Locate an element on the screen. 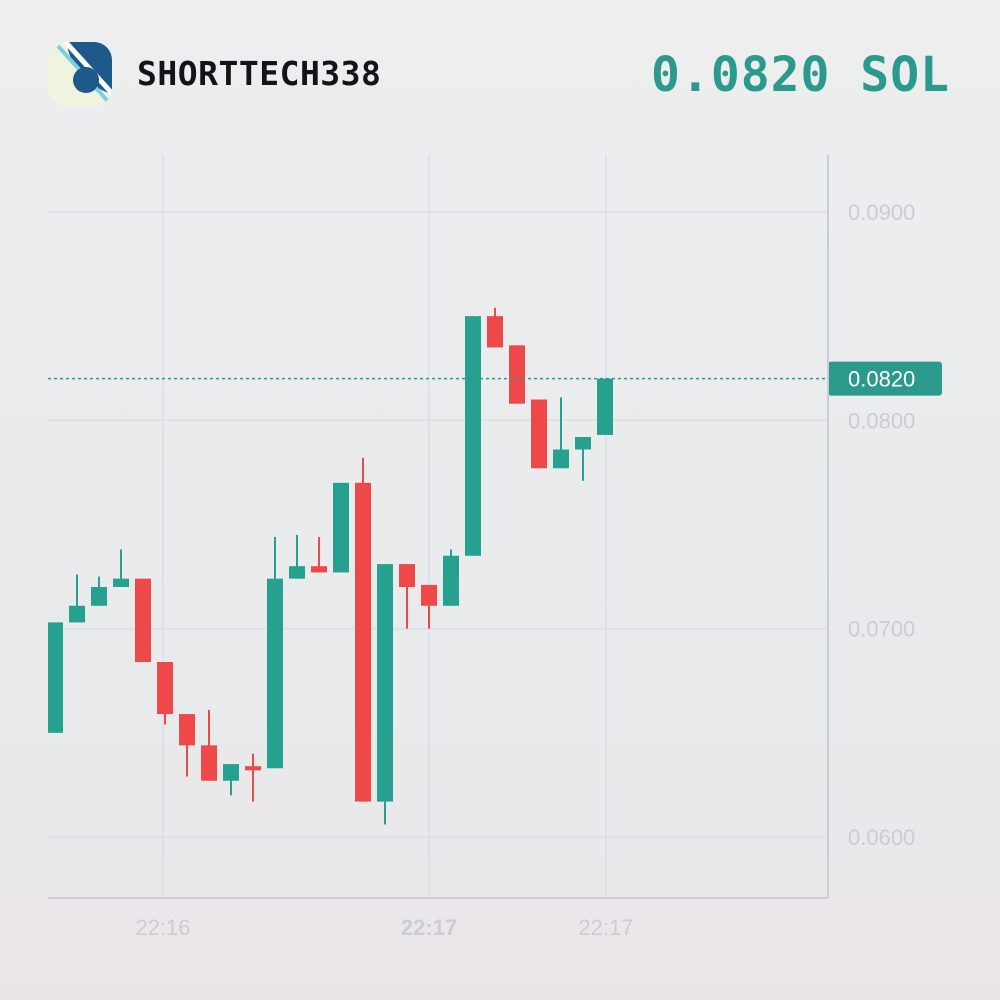  y-tick-label: 0.0700 is located at coordinates (881, 629).